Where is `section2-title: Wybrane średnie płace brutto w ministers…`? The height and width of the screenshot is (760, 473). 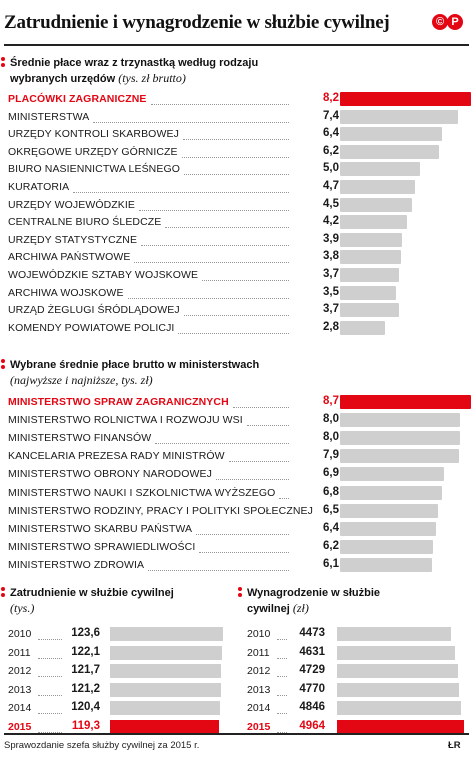 section2-title: Wybrane średnie płace brutto w ministers… is located at coordinates (135, 365).